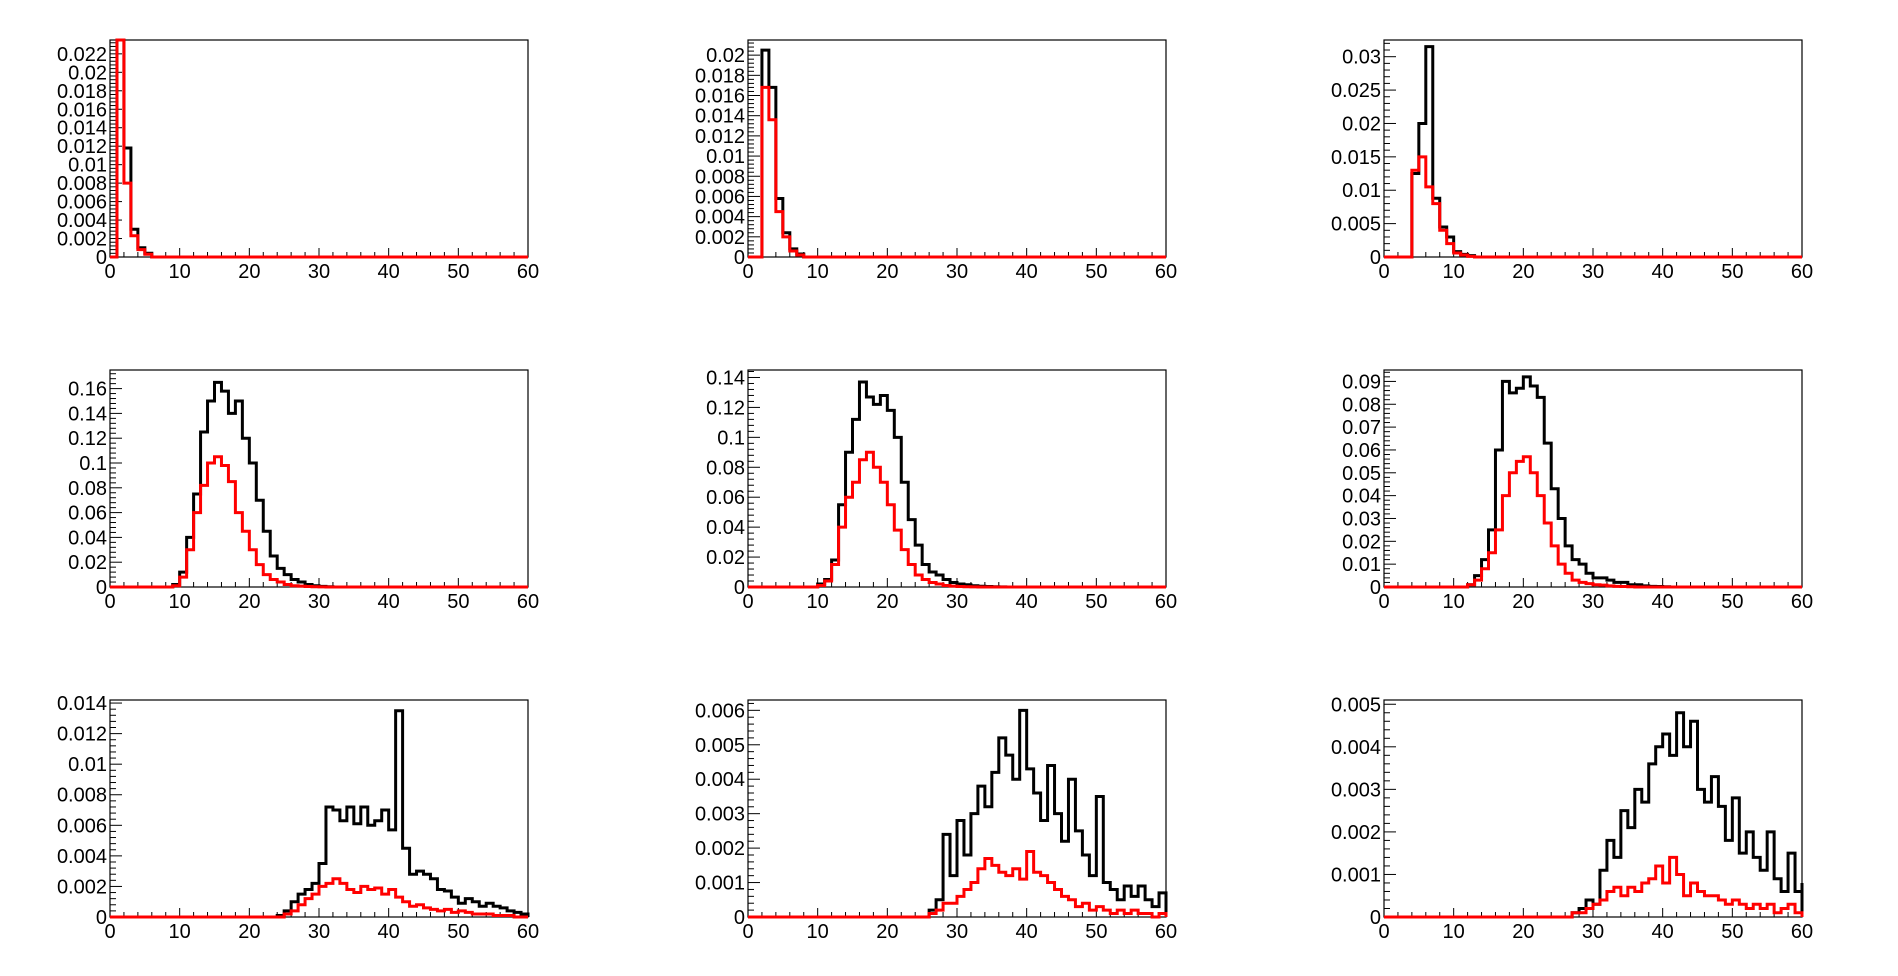 The image size is (1898, 976). Describe the element at coordinates (720, 137) in the screenshot. I see `y-tick-label: 0.012` at that location.